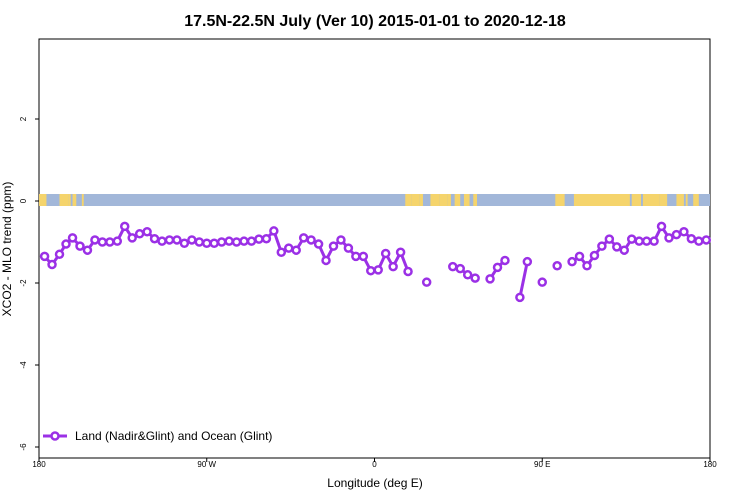 This screenshot has width=750, height=500. What do you see at coordinates (23, 283) in the screenshot?
I see `y-tick-label: -2` at bounding box center [23, 283].